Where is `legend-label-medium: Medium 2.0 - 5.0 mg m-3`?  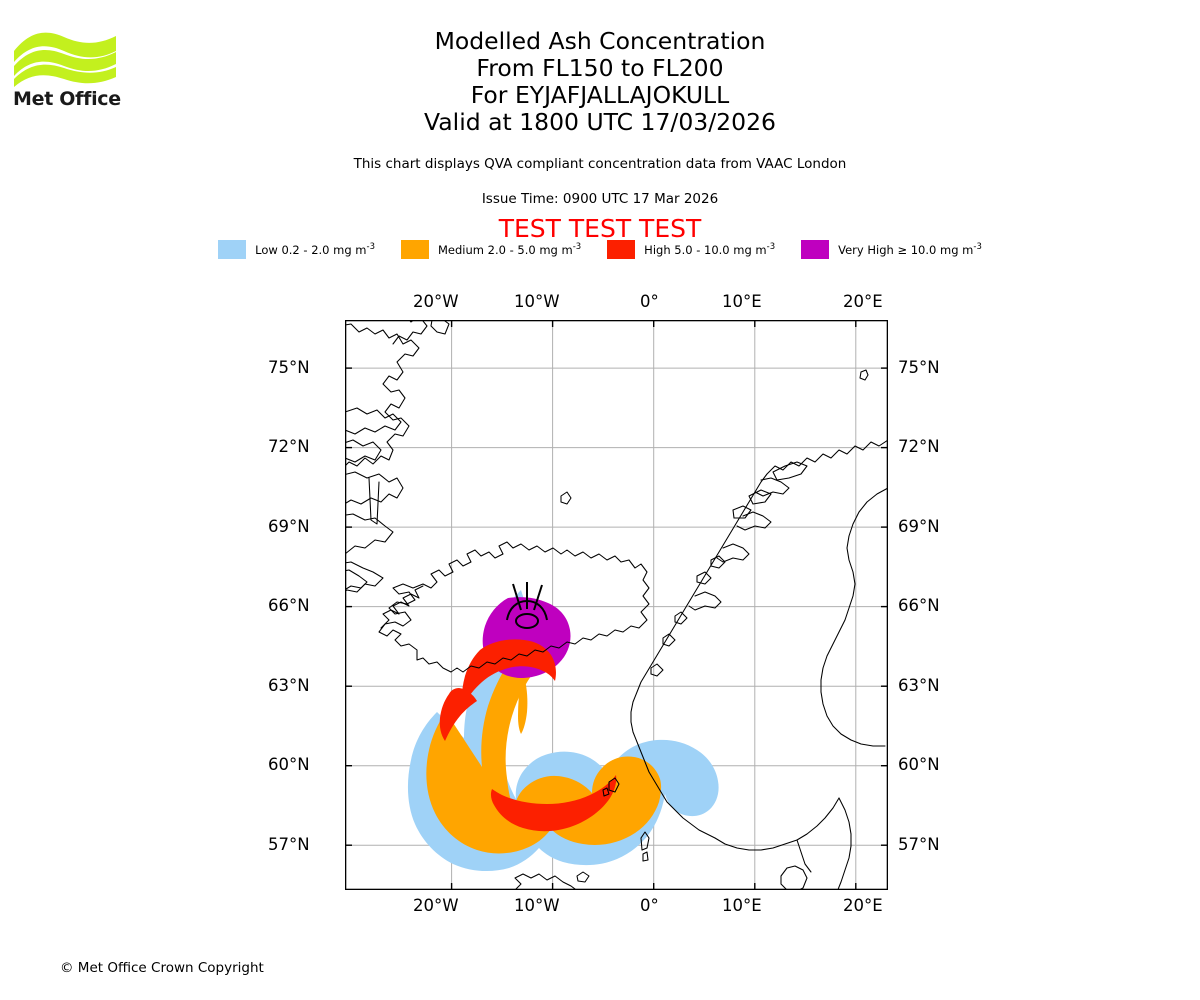 legend-label-medium: Medium 2.0 - 5.0 mg m-3 is located at coordinates (509, 249).